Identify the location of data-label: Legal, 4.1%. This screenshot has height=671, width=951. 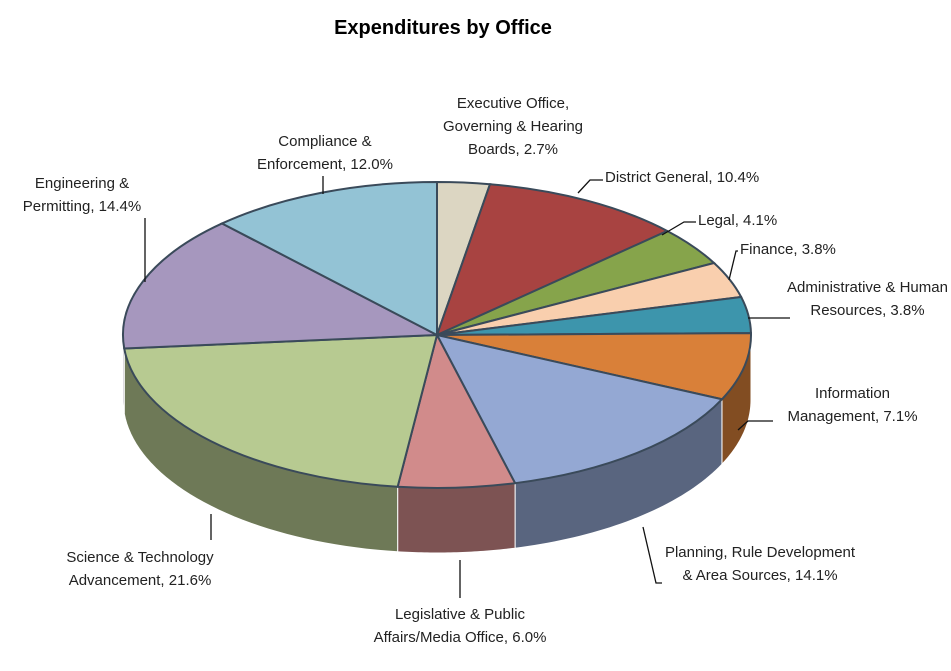
(738, 220).